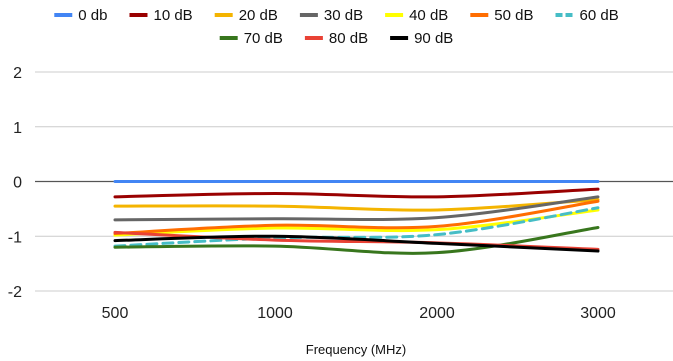 The height and width of the screenshot is (361, 673). I want to click on y-tick-label: 0, so click(17, 183).